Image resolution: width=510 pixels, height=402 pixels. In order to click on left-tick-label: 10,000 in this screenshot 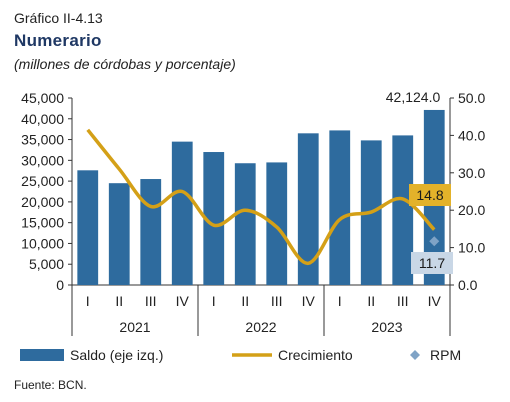, I will do `click(42, 243)`.